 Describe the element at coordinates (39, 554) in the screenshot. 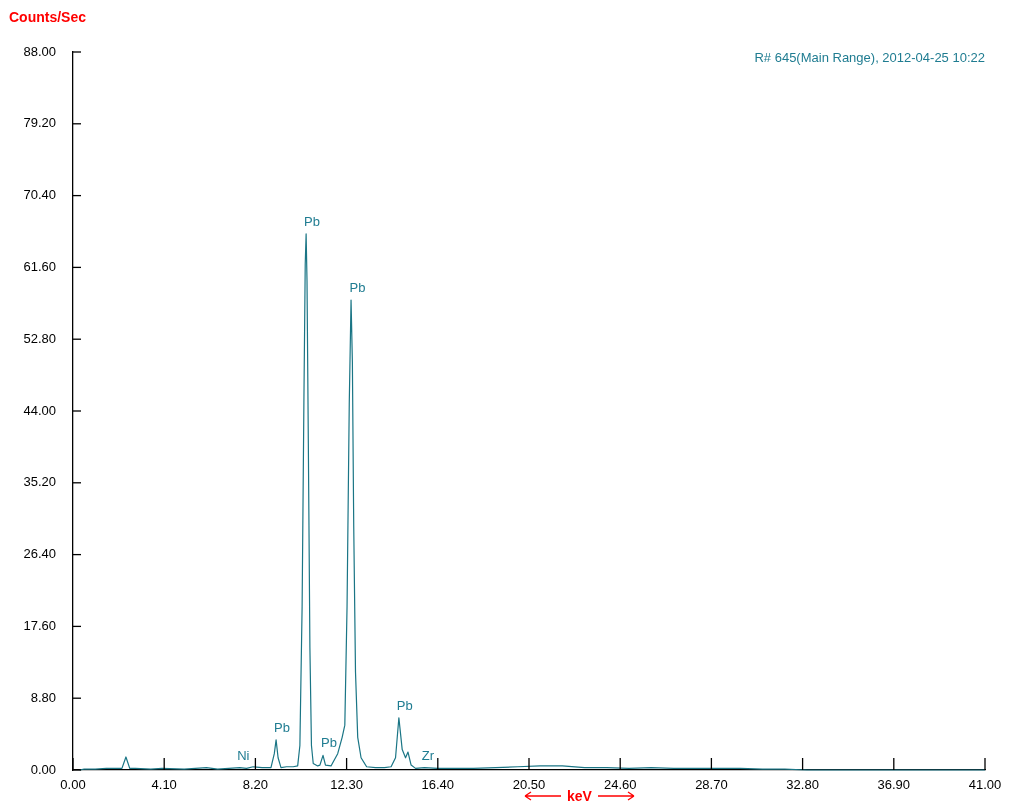

I see `y-tick-label: 26.40` at that location.